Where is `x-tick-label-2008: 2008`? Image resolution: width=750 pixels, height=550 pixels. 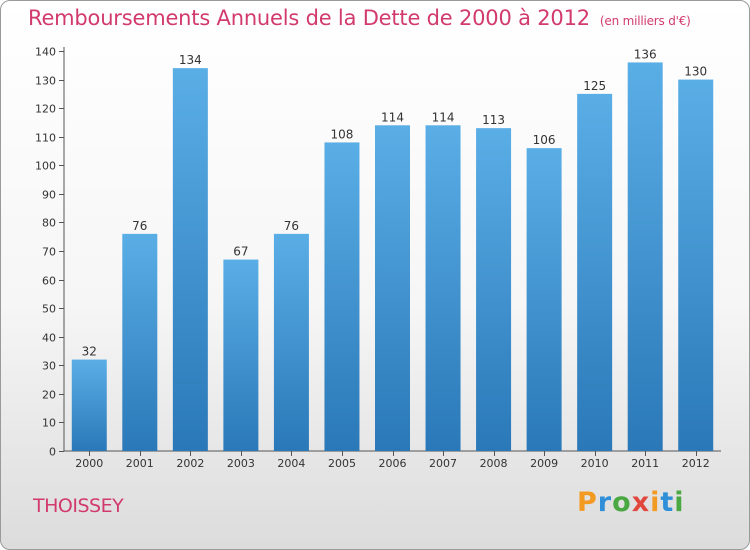 x-tick-label-2008: 2008 is located at coordinates (494, 463).